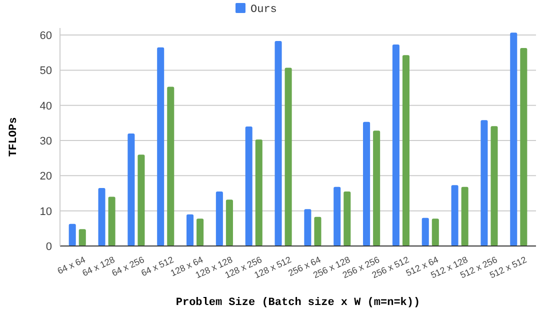 Image resolution: width=551 pixels, height=317 pixels. What do you see at coordinates (46, 176) in the screenshot?
I see `y-tick-label: 20` at bounding box center [46, 176].